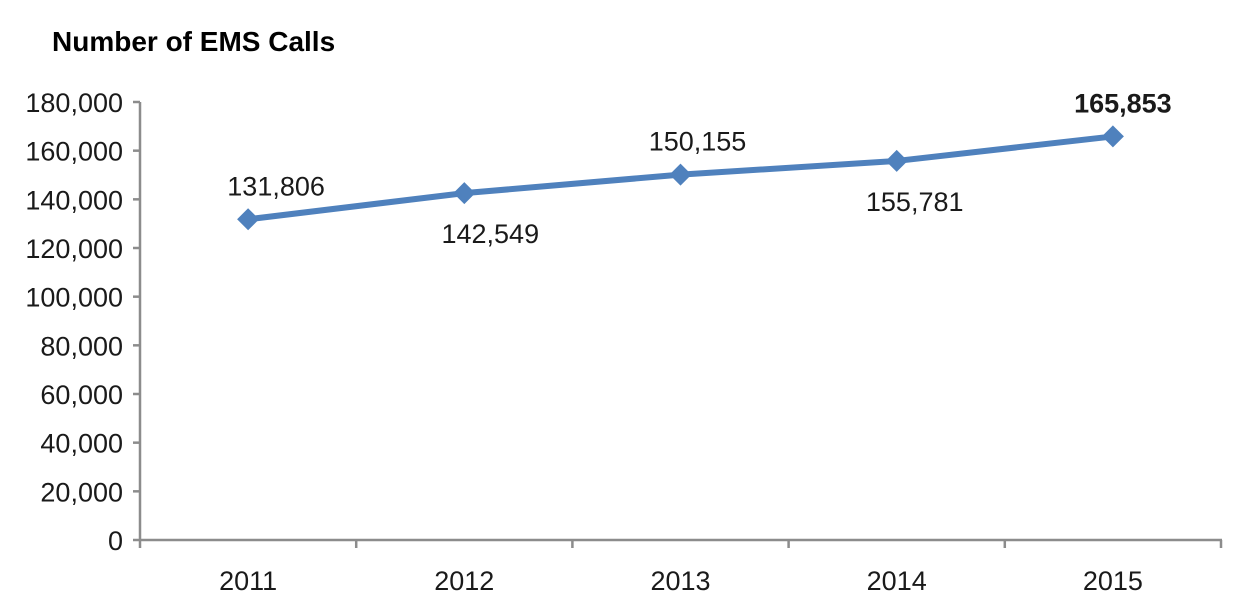 The image size is (1237, 601). What do you see at coordinates (1113, 581) in the screenshot?
I see `x-tick-label: 2015` at bounding box center [1113, 581].